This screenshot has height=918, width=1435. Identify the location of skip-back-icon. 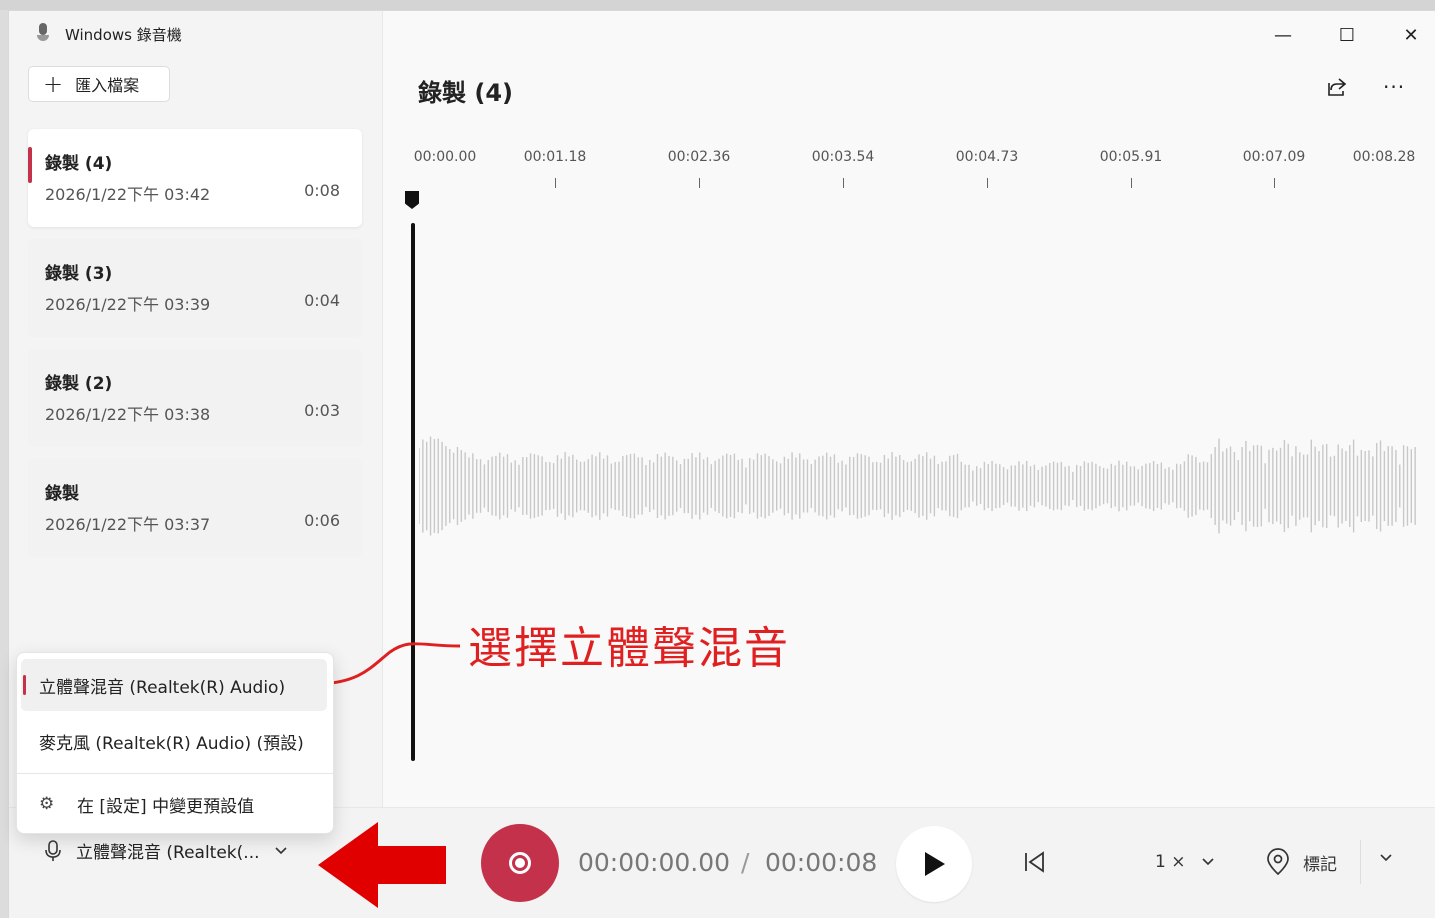
(1034, 862).